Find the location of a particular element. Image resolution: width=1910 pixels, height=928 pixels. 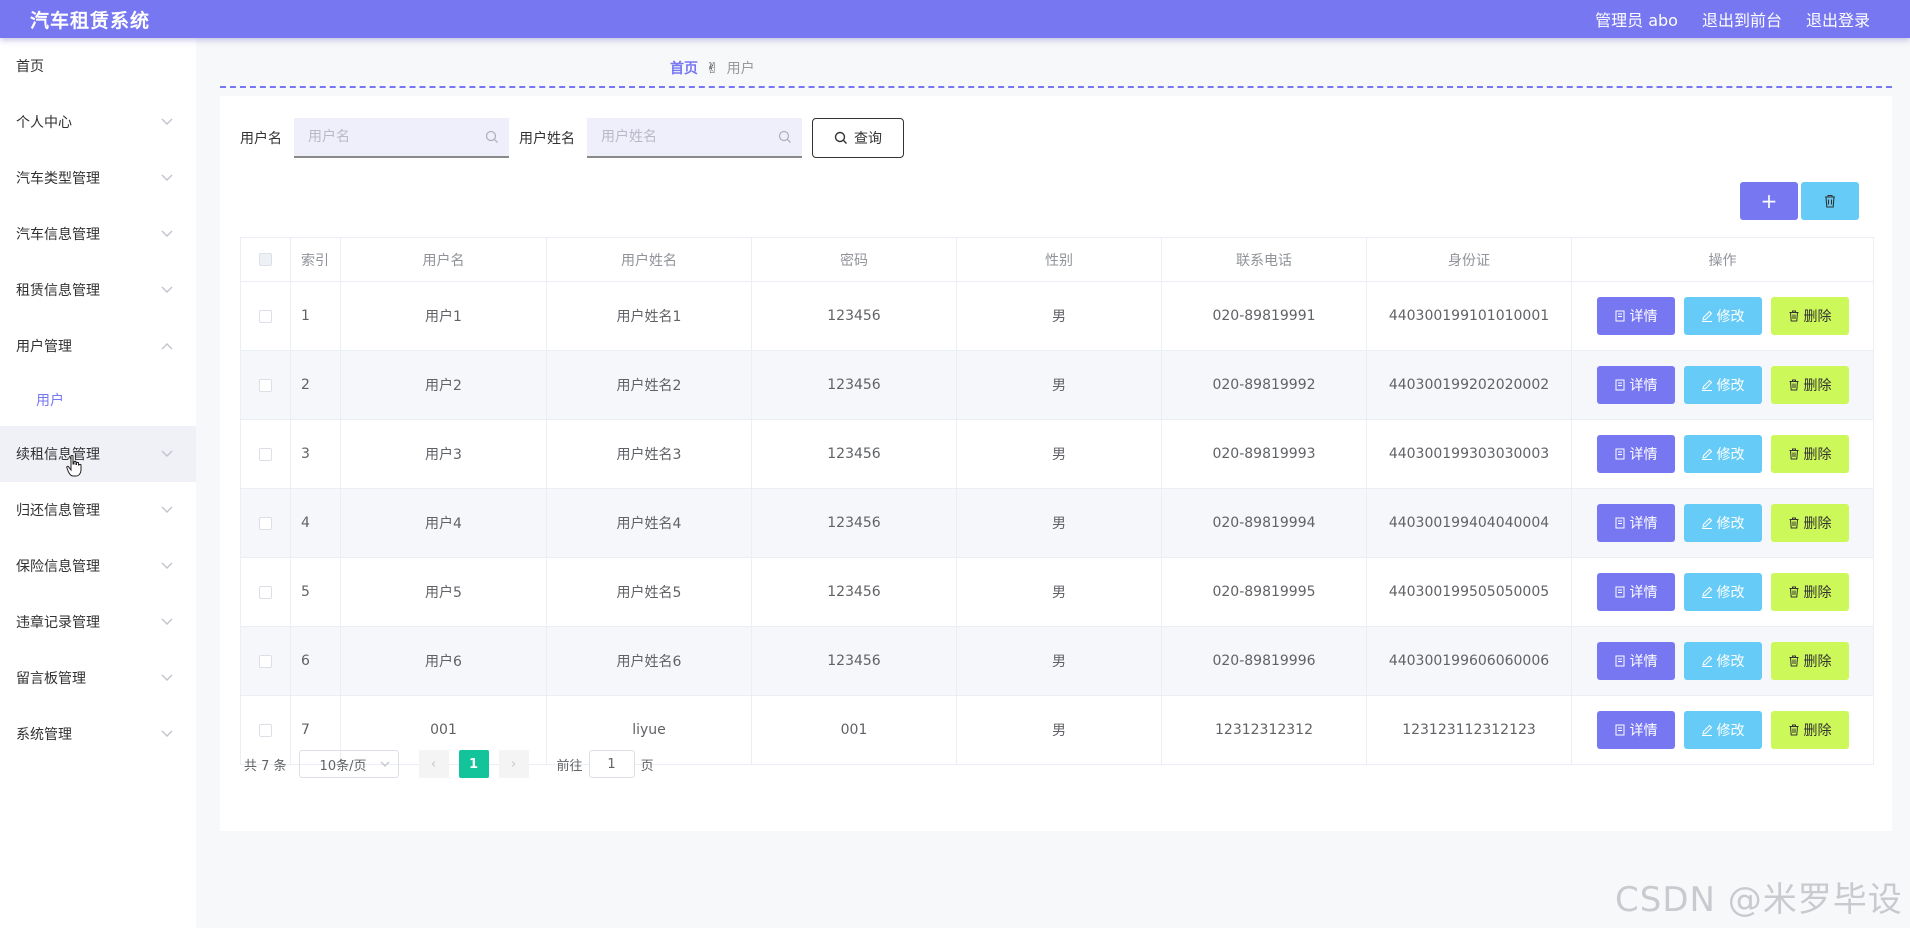

plus-icon: + is located at coordinates (1769, 201).